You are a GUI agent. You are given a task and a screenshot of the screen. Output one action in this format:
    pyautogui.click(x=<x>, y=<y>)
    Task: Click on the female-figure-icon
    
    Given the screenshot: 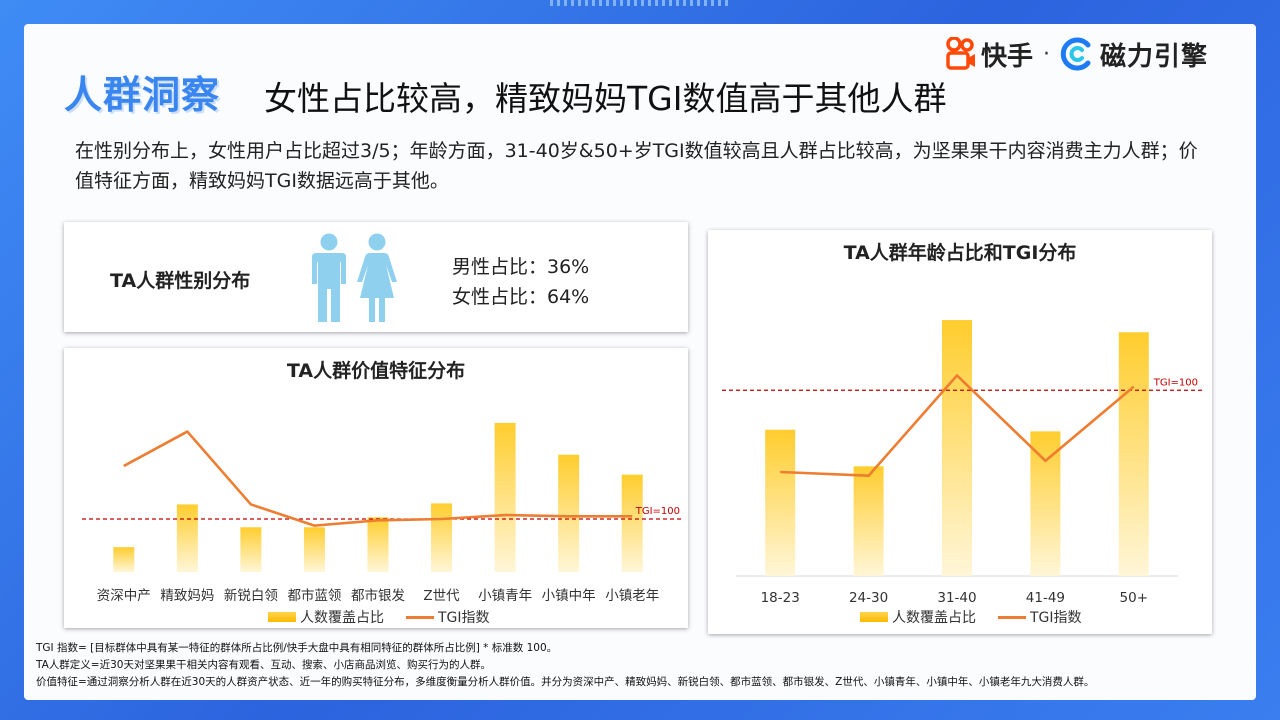 What is the action you would take?
    pyautogui.click(x=377, y=277)
    